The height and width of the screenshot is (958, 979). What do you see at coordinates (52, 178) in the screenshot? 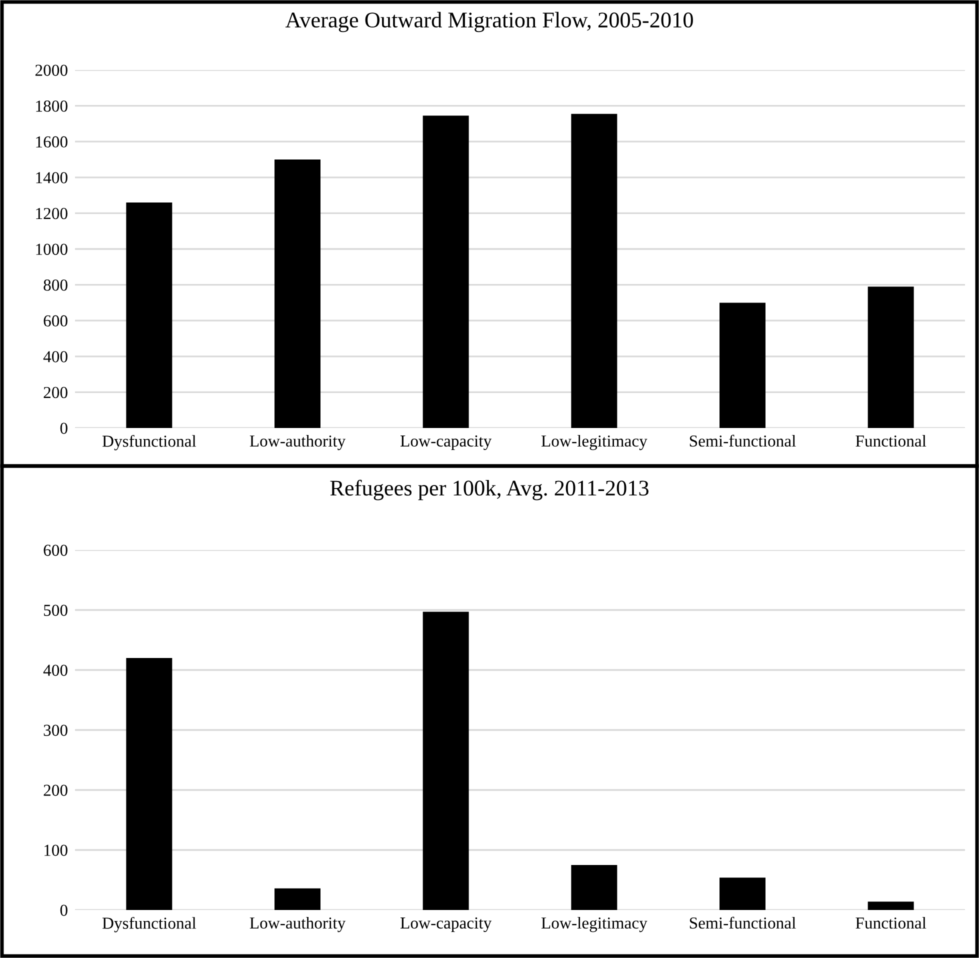
I see `y-tick-label: 1400` at bounding box center [52, 178].